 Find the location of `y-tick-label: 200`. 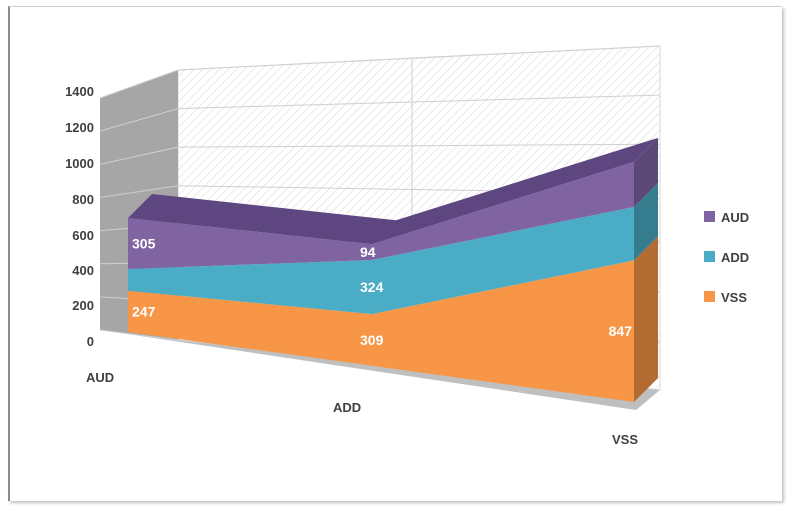

y-tick-label: 200 is located at coordinates (83, 305).